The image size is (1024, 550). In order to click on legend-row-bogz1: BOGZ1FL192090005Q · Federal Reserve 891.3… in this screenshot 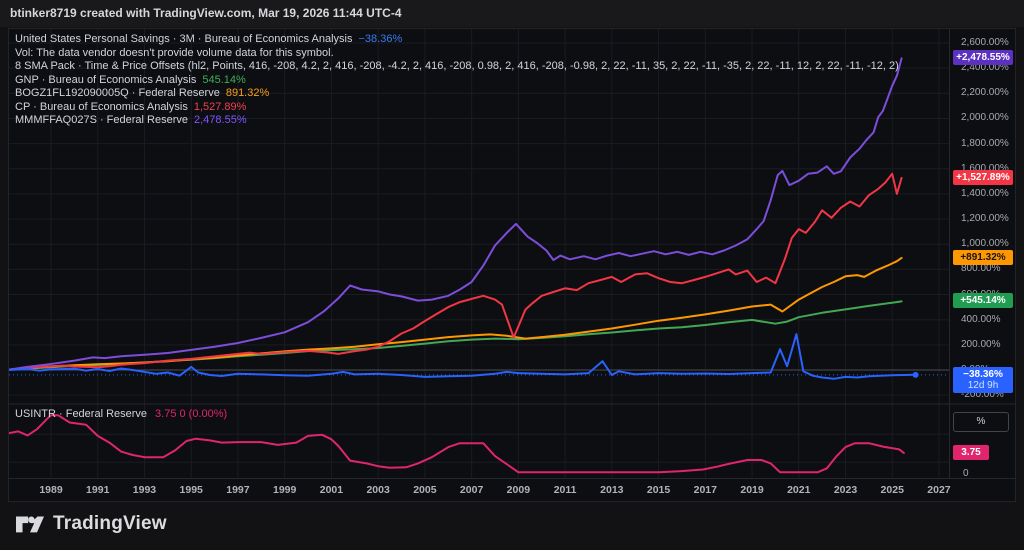, I will do `click(457, 94)`.